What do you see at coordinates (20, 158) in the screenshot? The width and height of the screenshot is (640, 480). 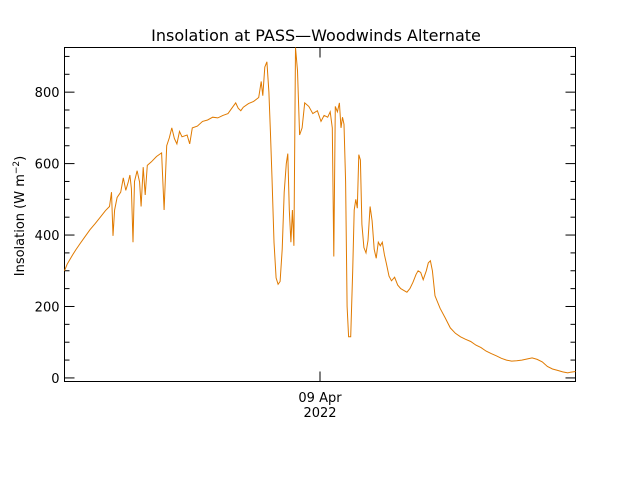 I see `y-axis-title-close: )` at bounding box center [20, 158].